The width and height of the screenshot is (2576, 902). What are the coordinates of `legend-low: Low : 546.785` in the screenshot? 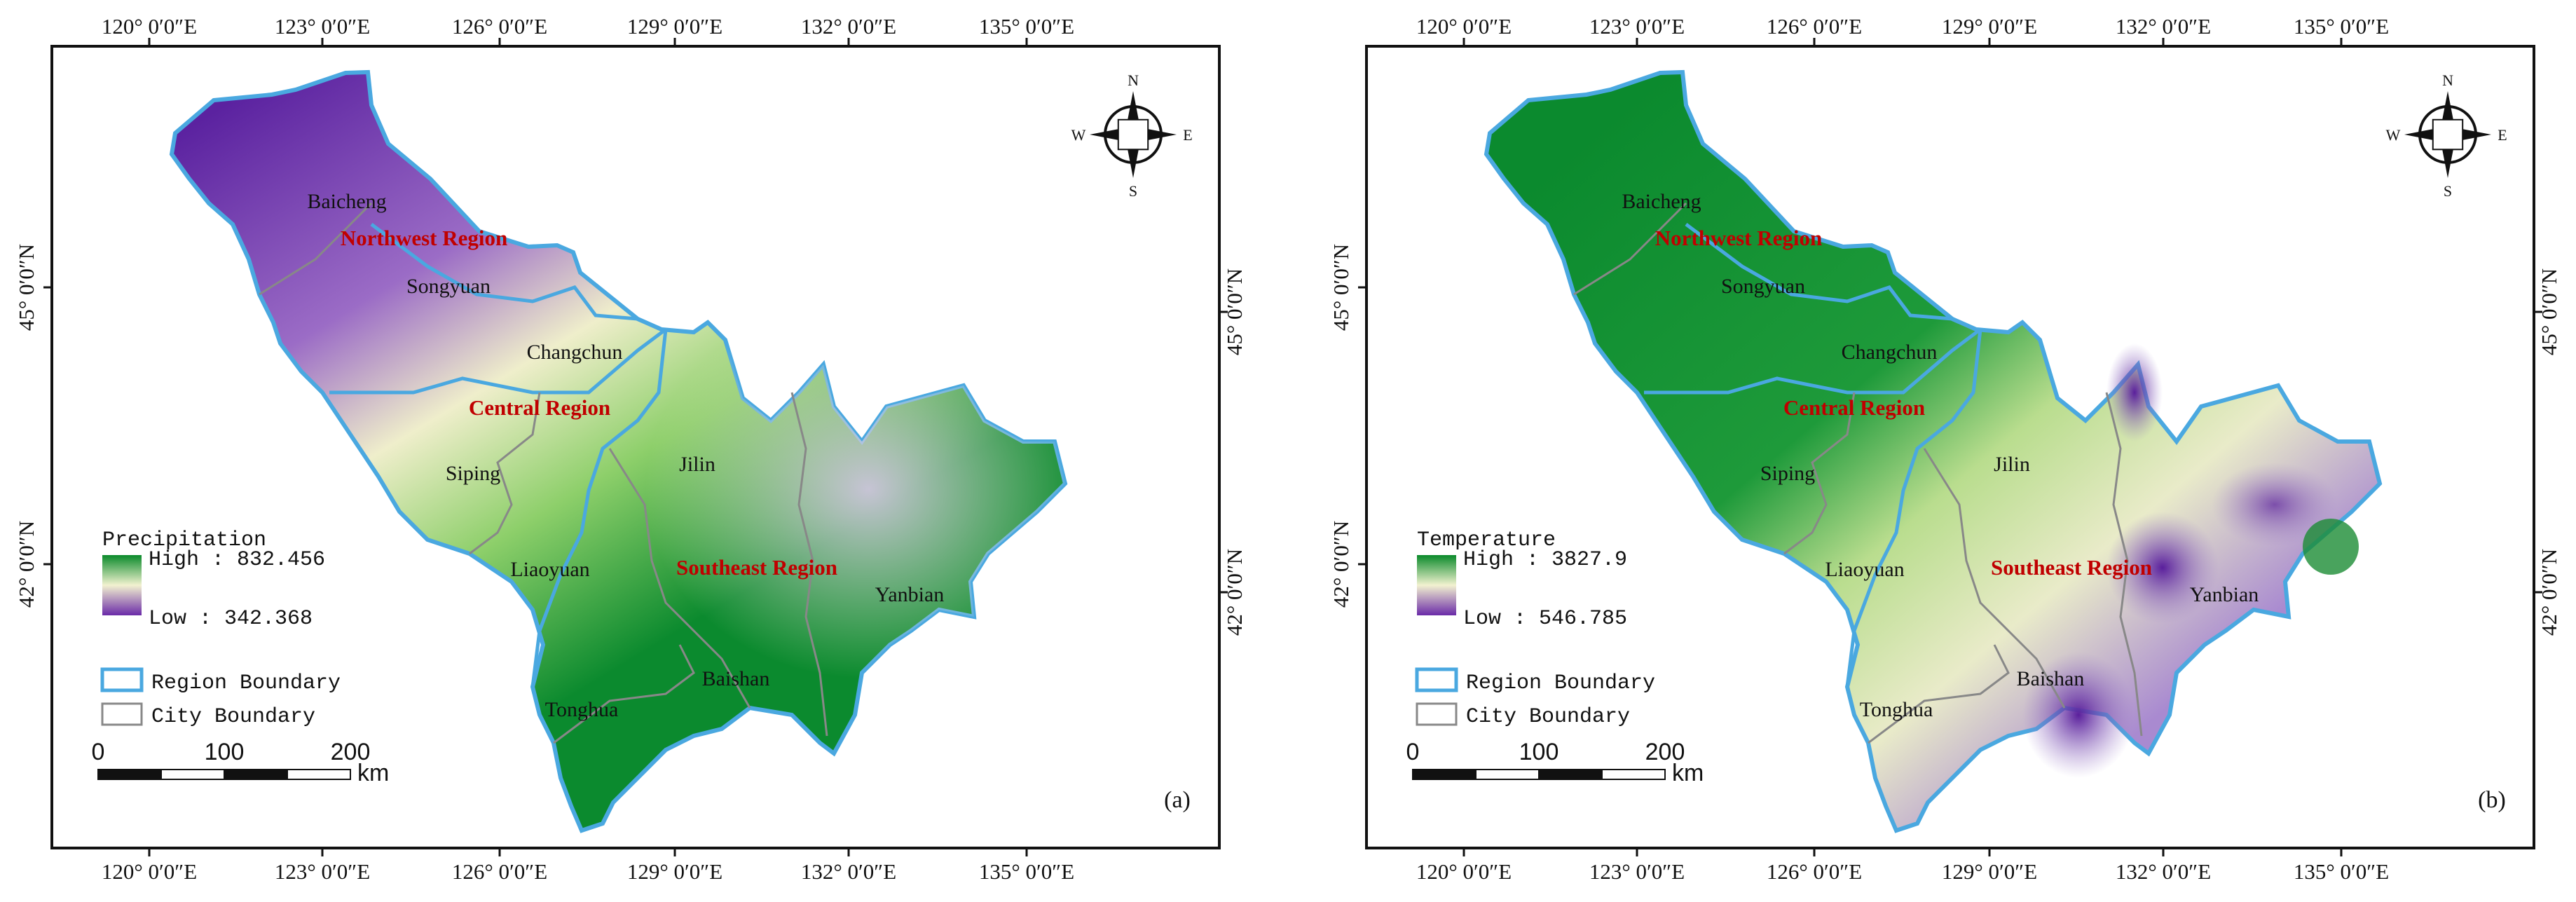 It's located at (1545, 619).